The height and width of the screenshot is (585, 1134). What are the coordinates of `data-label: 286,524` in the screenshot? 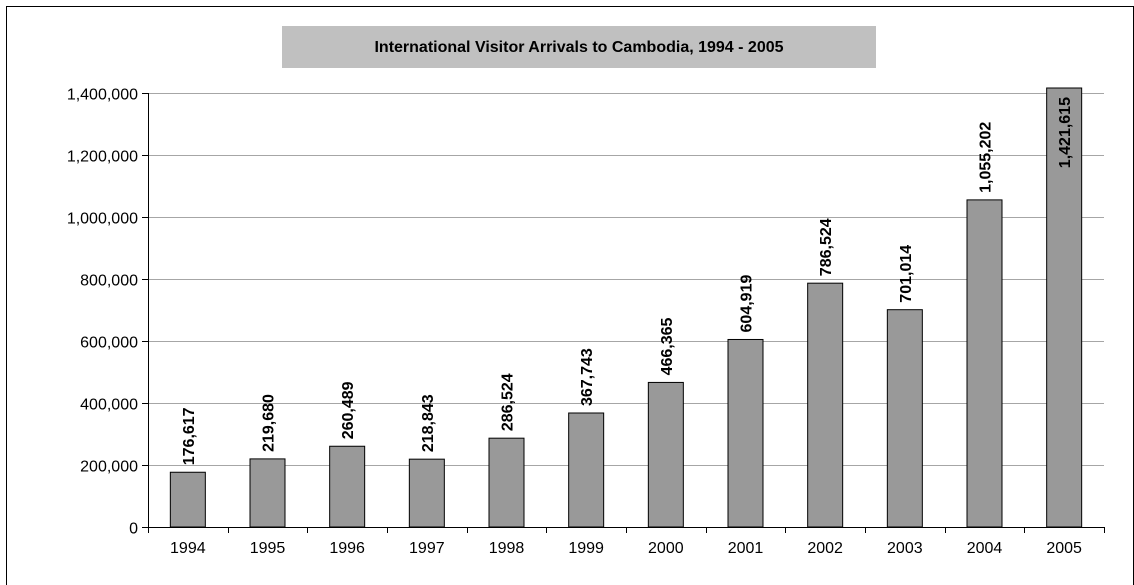 It's located at (508, 402).